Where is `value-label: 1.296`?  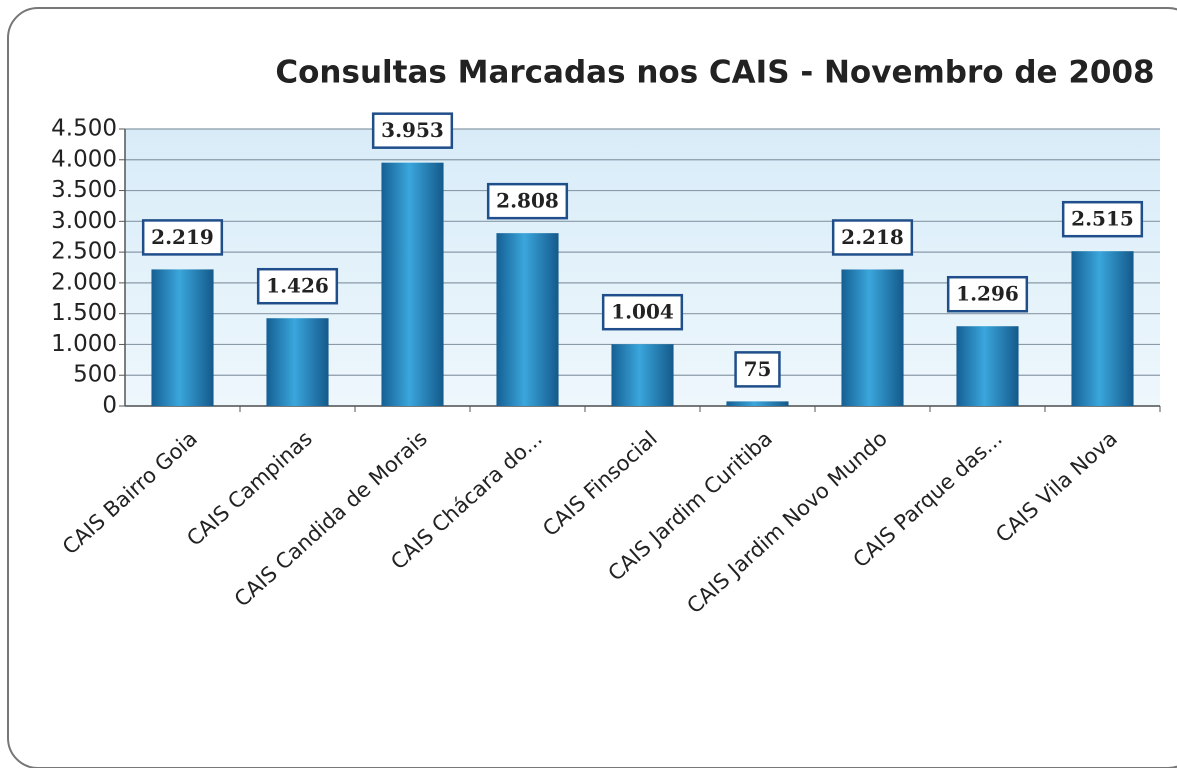 value-label: 1.296 is located at coordinates (987, 294).